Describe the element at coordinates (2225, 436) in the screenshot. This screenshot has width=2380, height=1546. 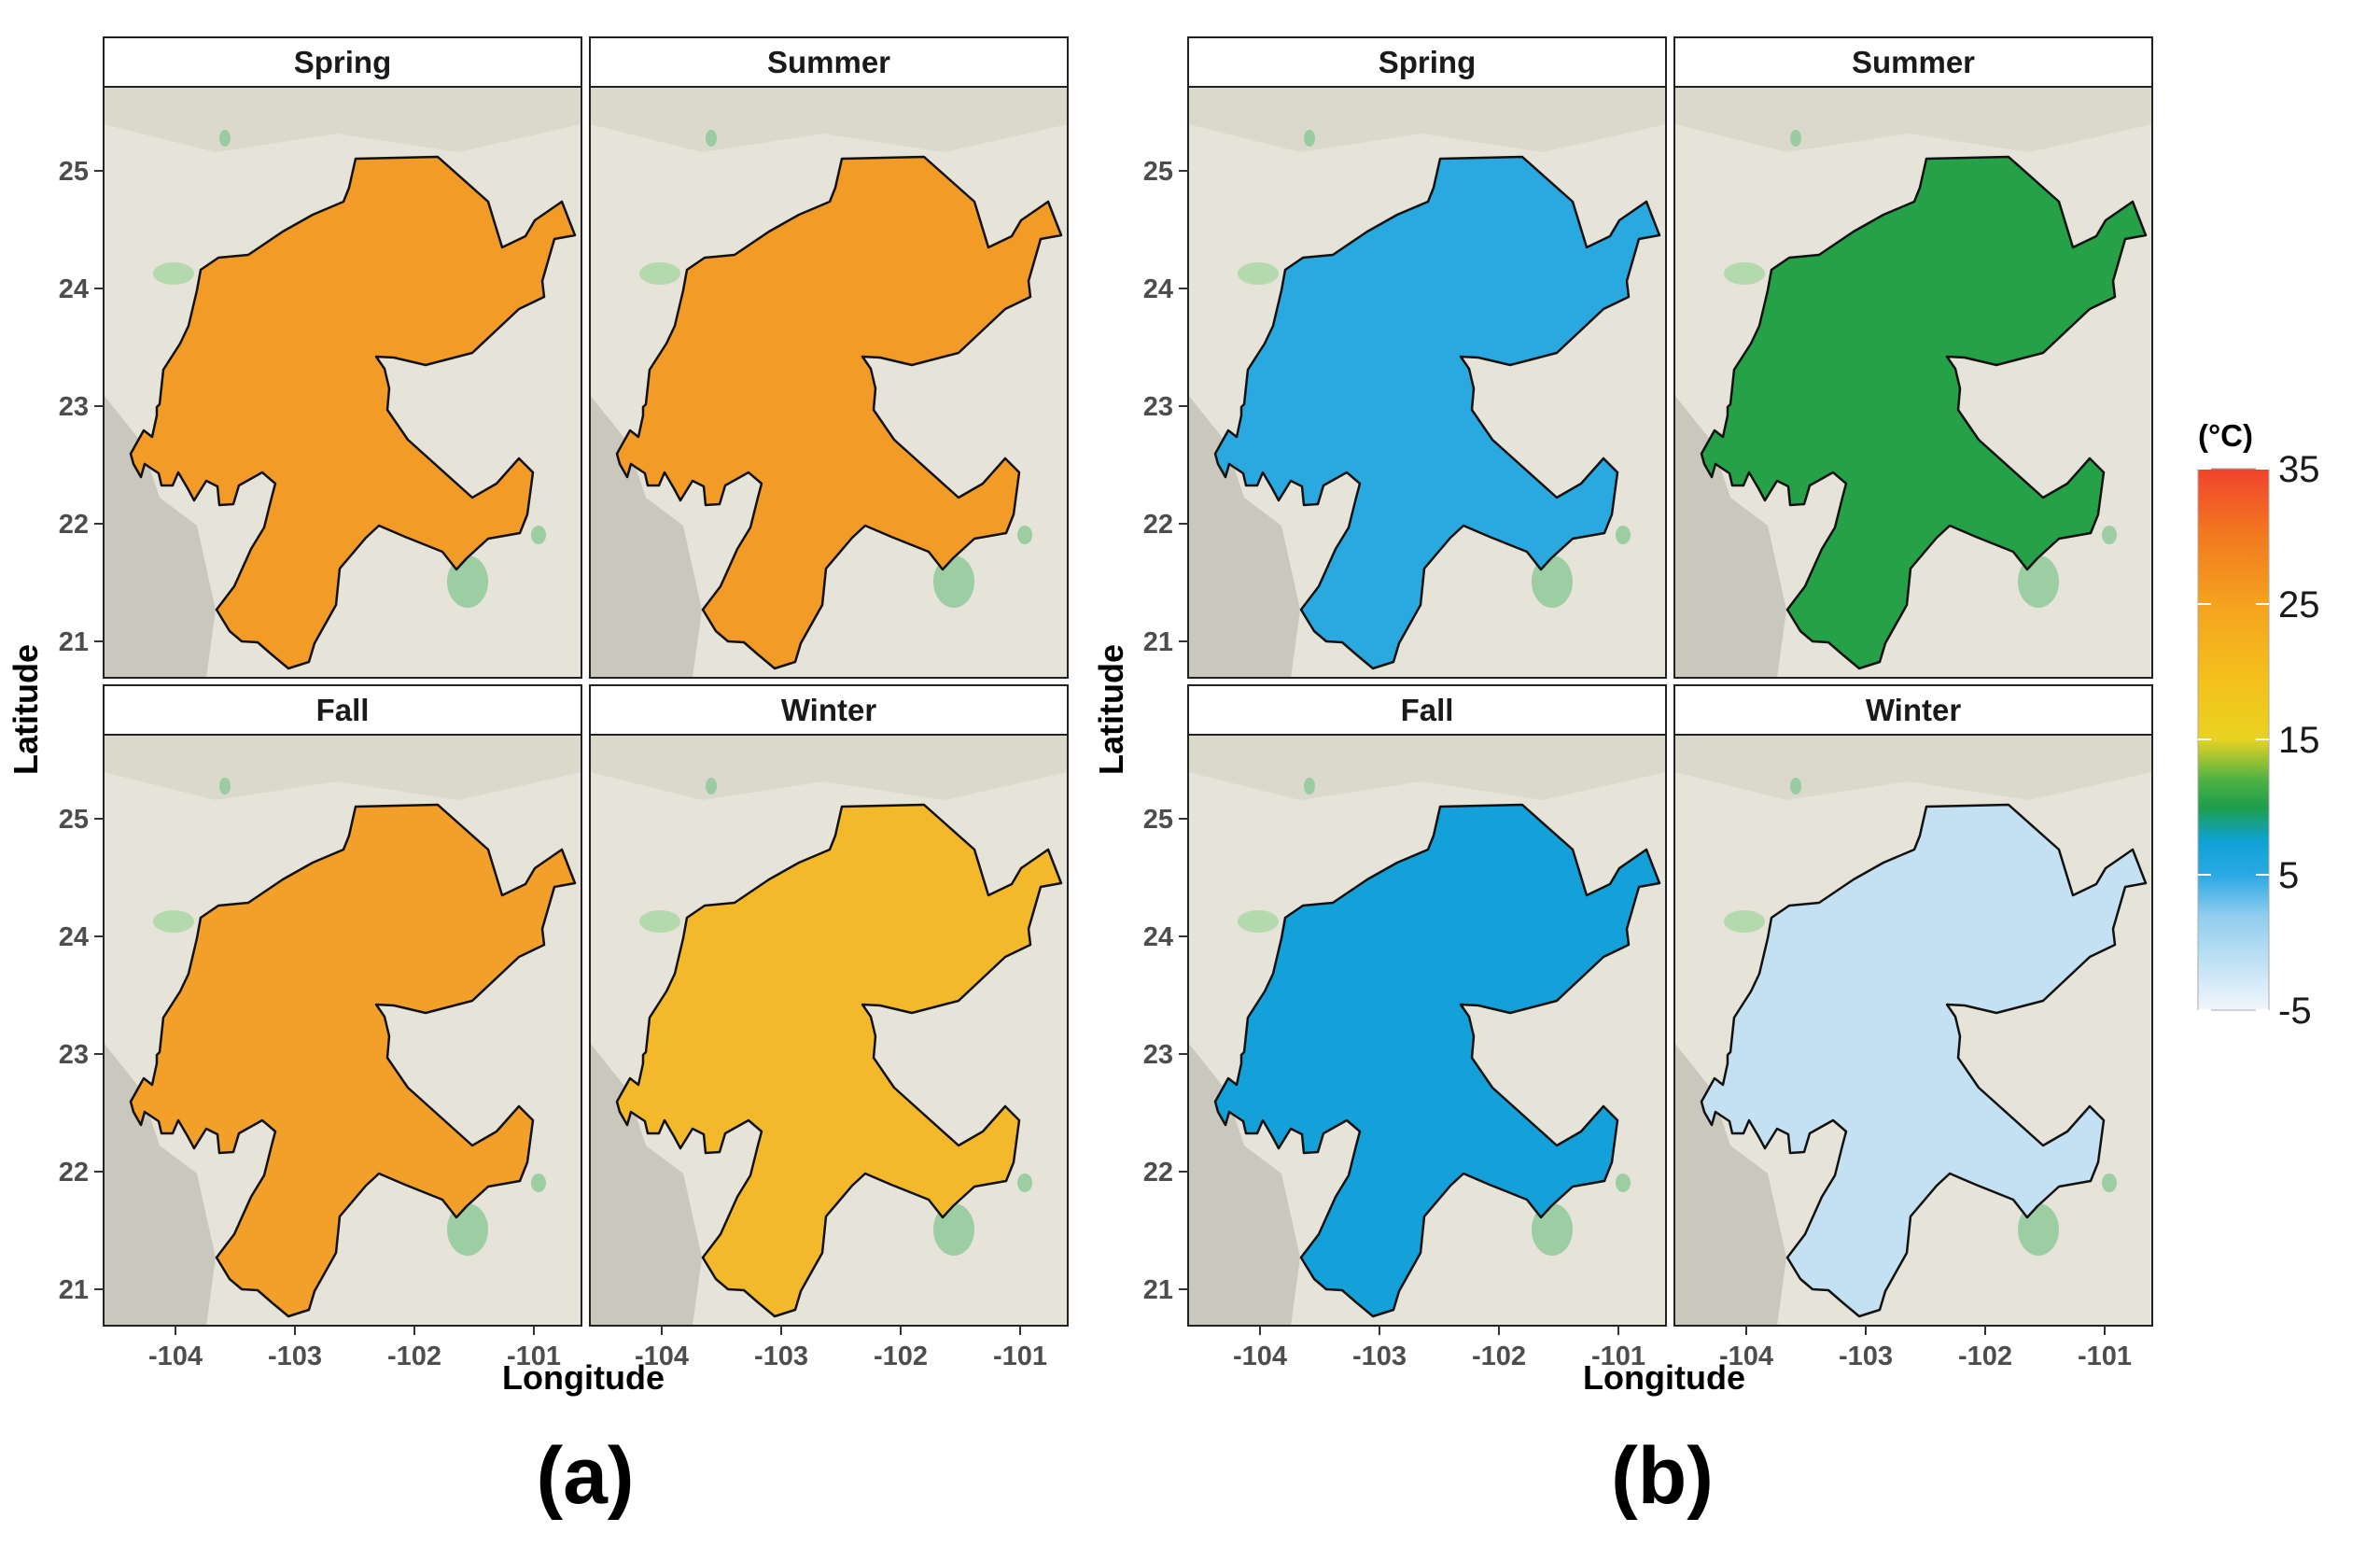
I see `colorbar-title: (°C)` at that location.